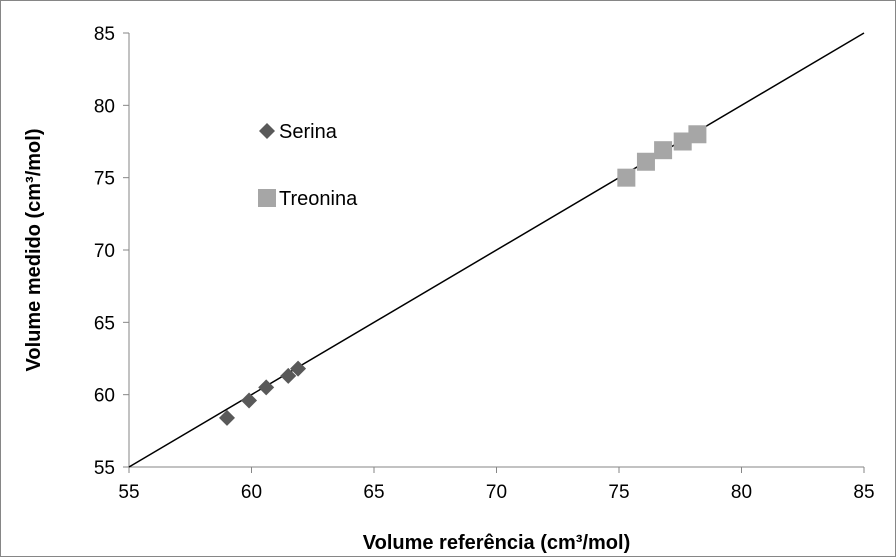 This screenshot has height=557, width=896. I want to click on y-tick-label: 75, so click(104, 179).